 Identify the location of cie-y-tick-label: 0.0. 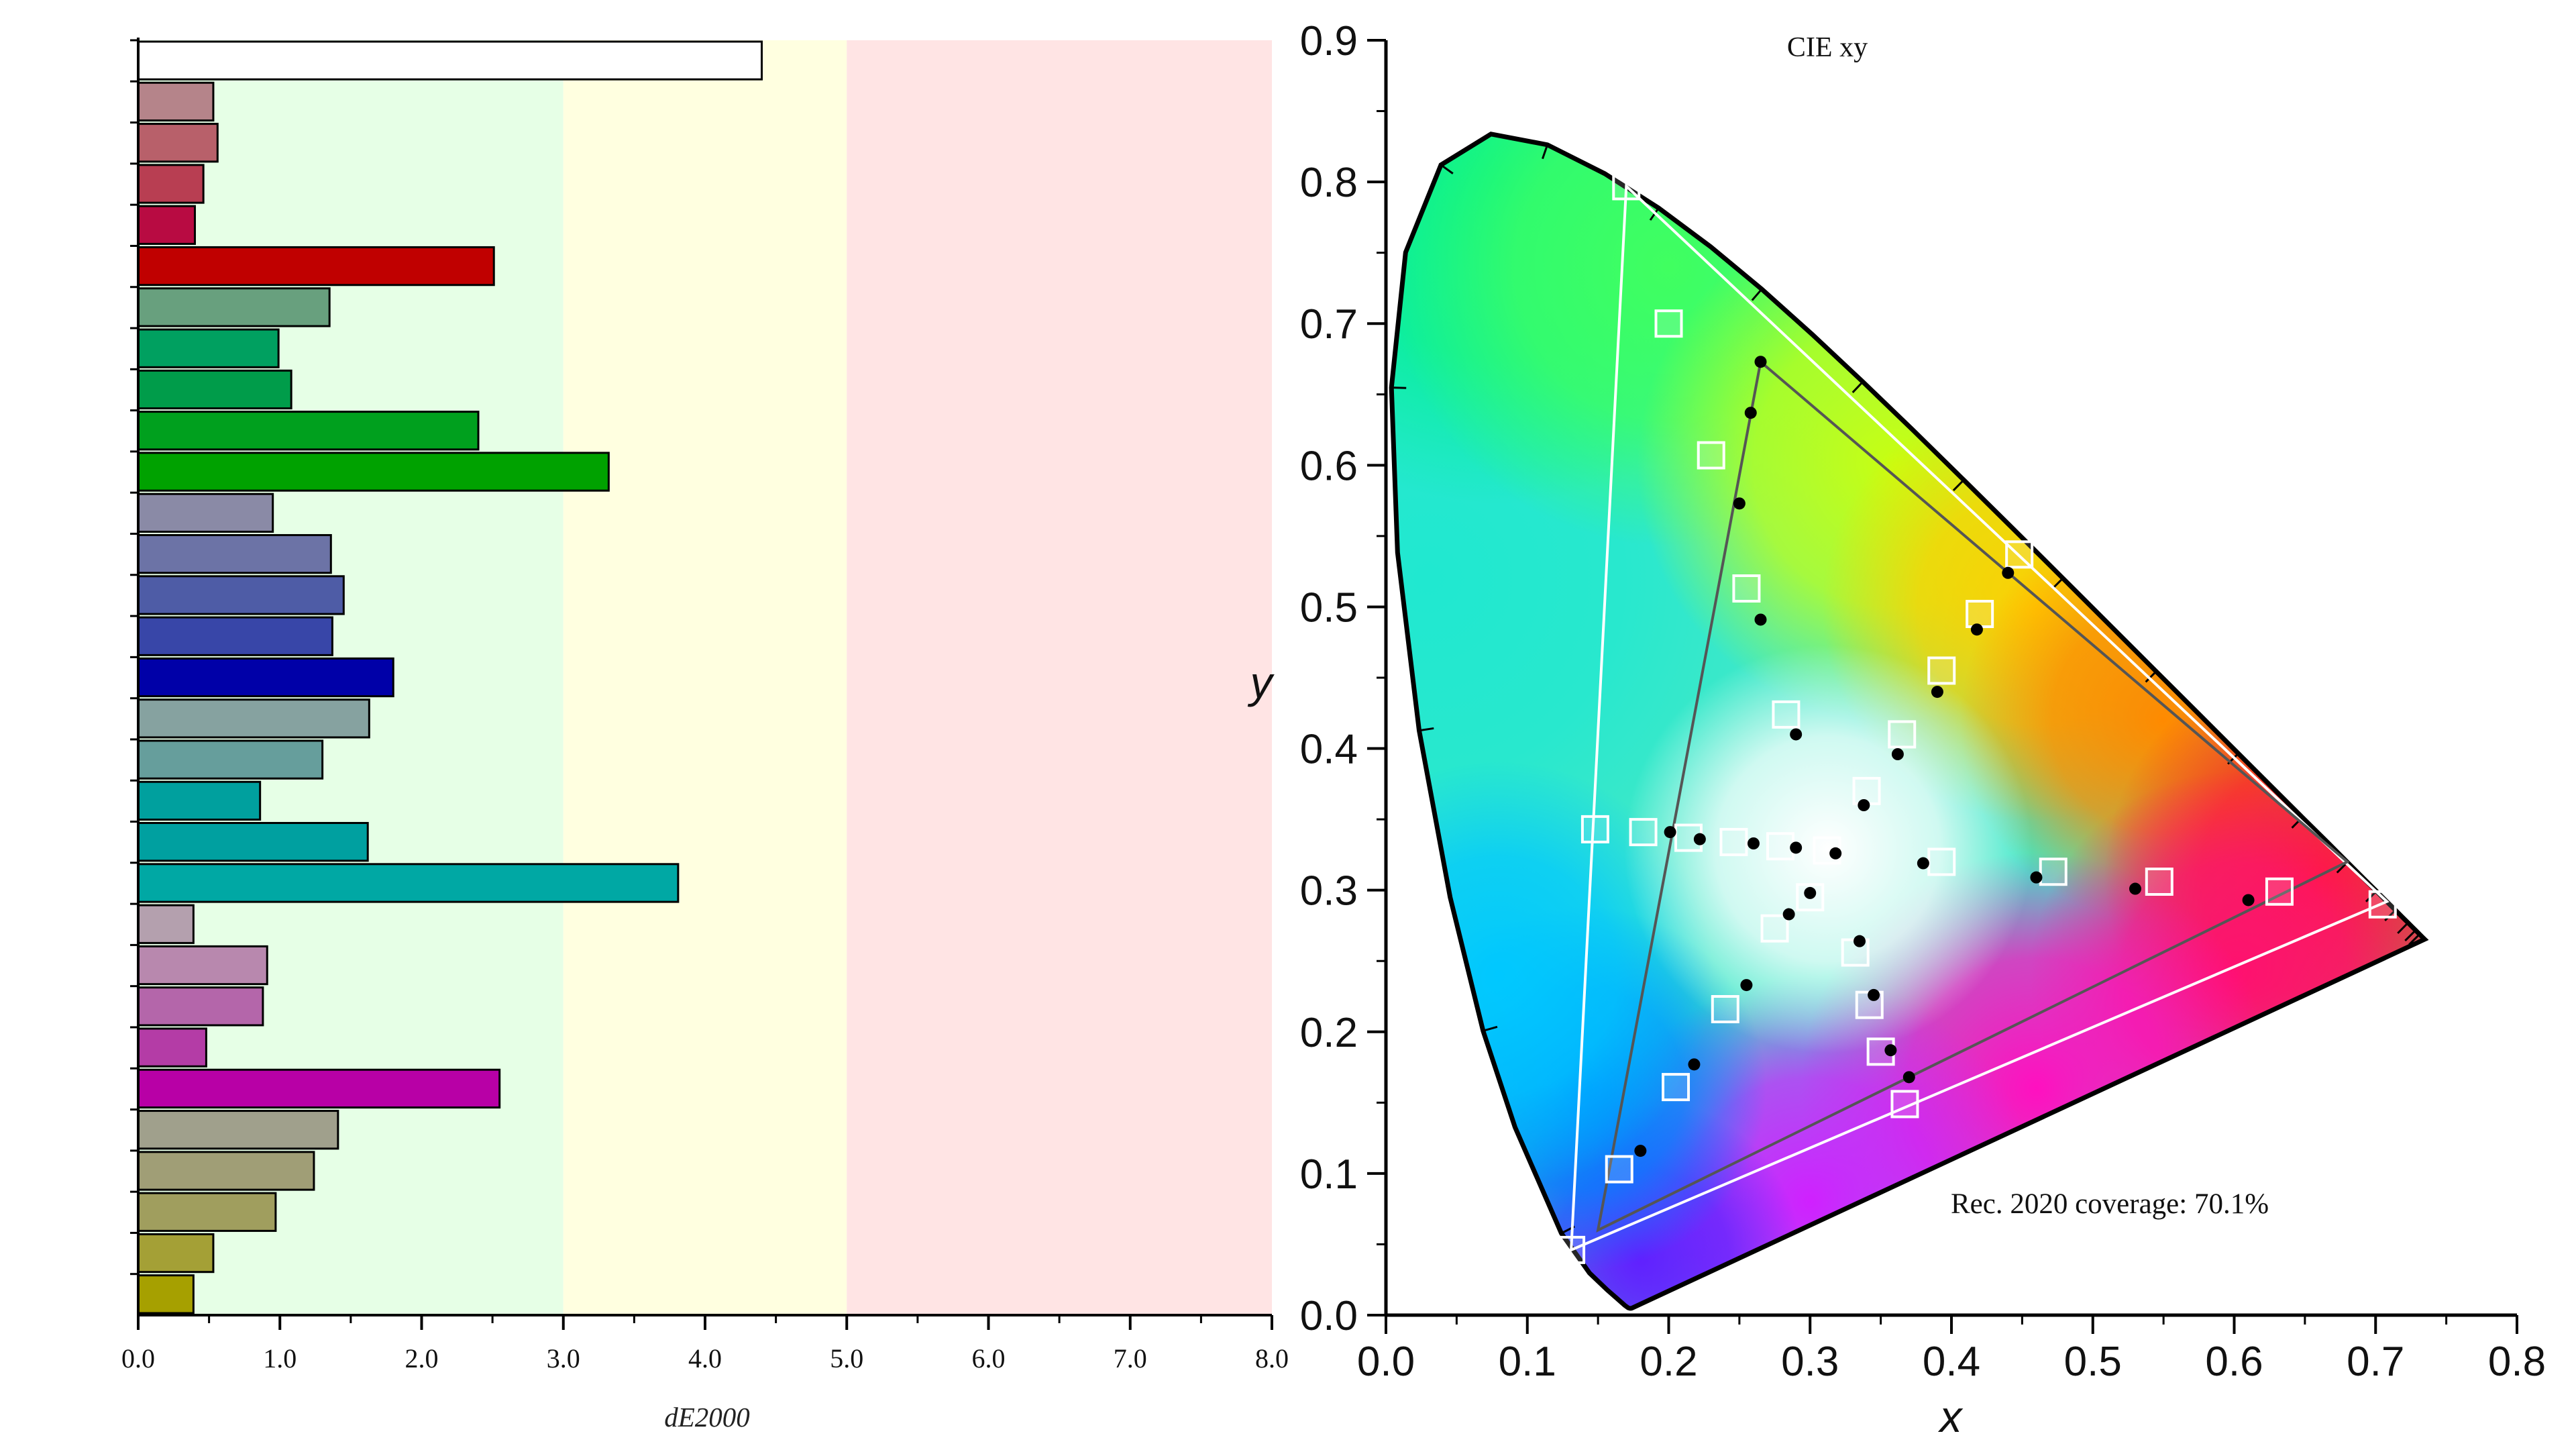
(1329, 1316).